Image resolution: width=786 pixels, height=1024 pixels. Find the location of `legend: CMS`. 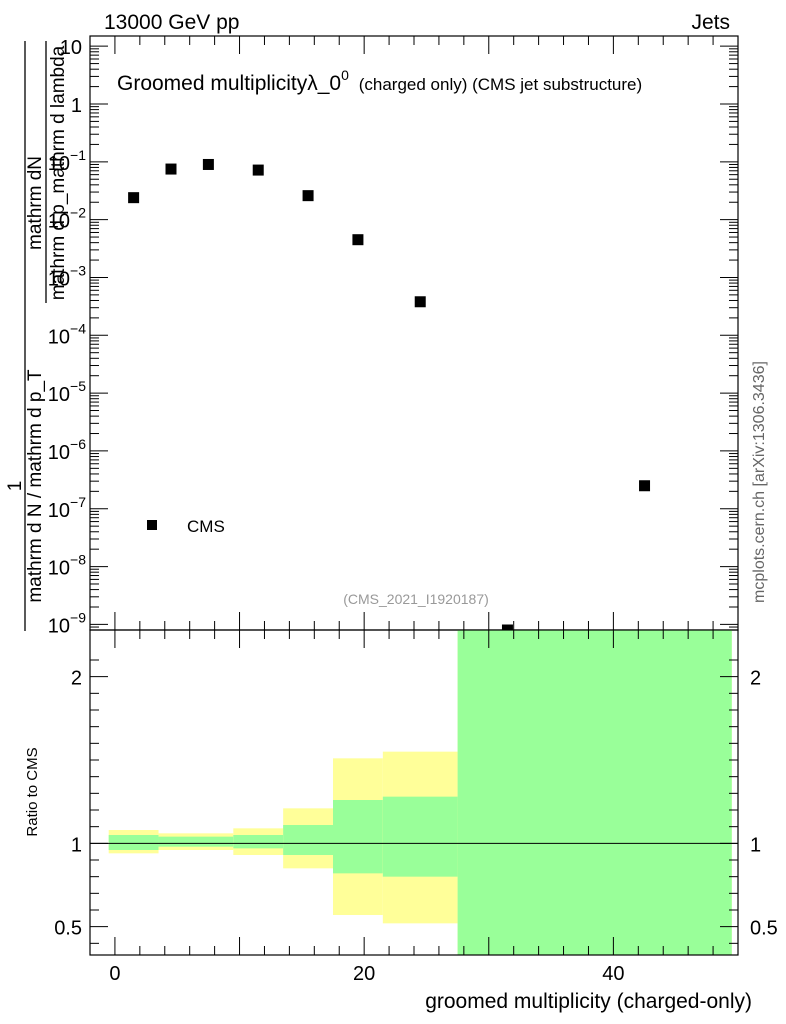

legend: CMS is located at coordinates (186, 526).